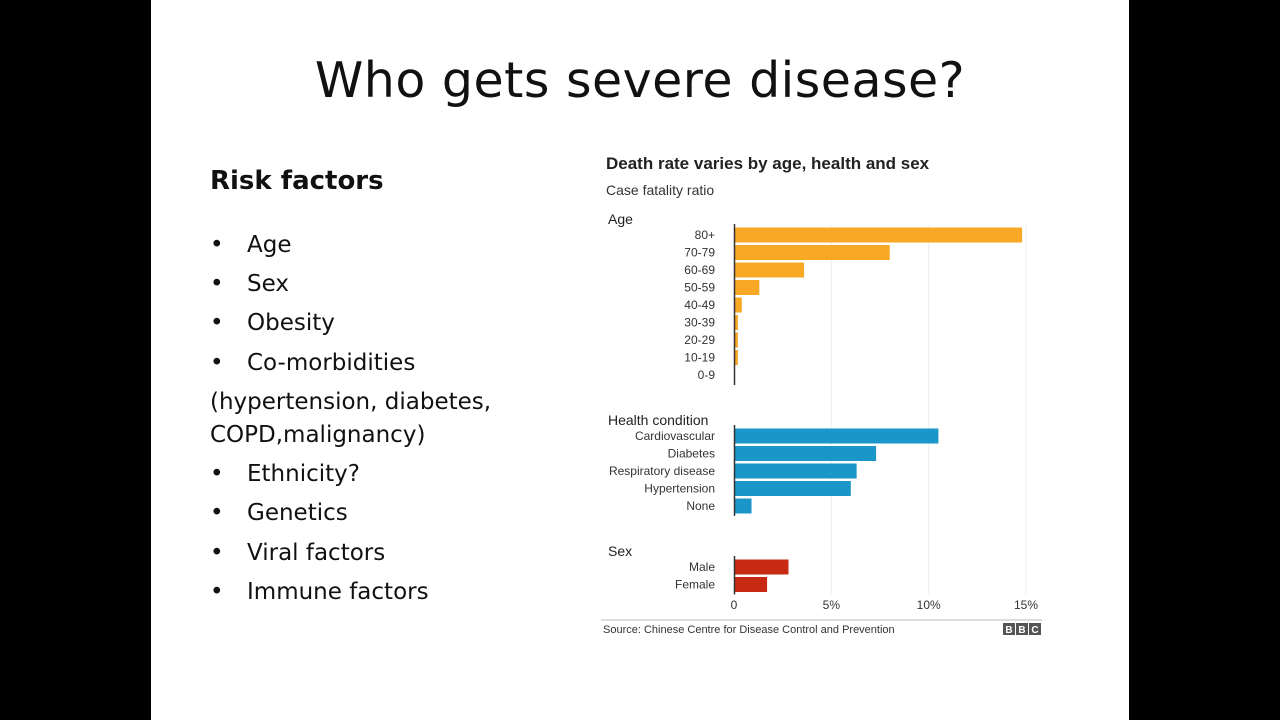 This screenshot has width=1280, height=720. Describe the element at coordinates (691, 454) in the screenshot. I see `category-label: Diabetes` at that location.